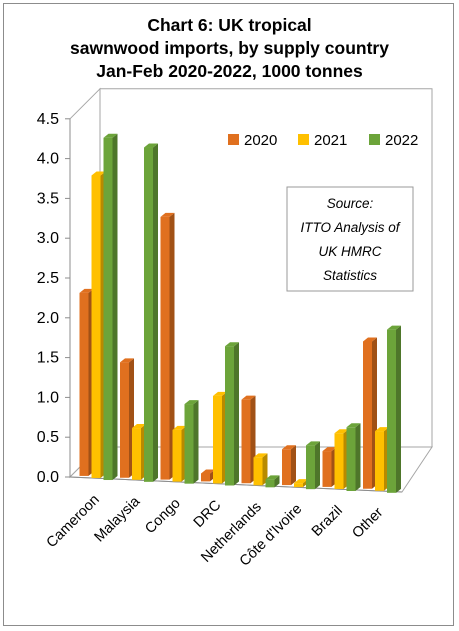  I want to click on y-tick-label: 1.0, so click(48, 397).